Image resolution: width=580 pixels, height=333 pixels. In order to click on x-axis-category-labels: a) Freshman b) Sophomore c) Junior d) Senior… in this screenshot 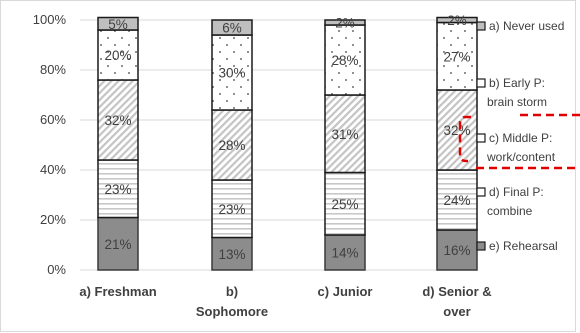, I will do `click(285, 301)`.